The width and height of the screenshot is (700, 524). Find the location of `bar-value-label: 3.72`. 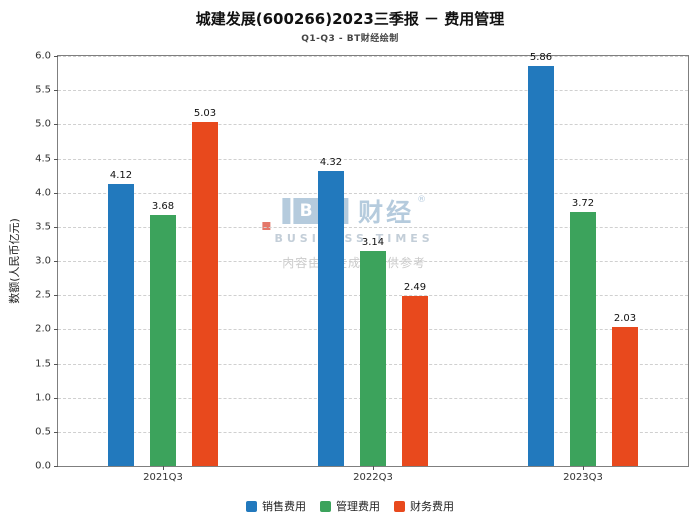

bar-value-label: 3.72 is located at coordinates (583, 203).